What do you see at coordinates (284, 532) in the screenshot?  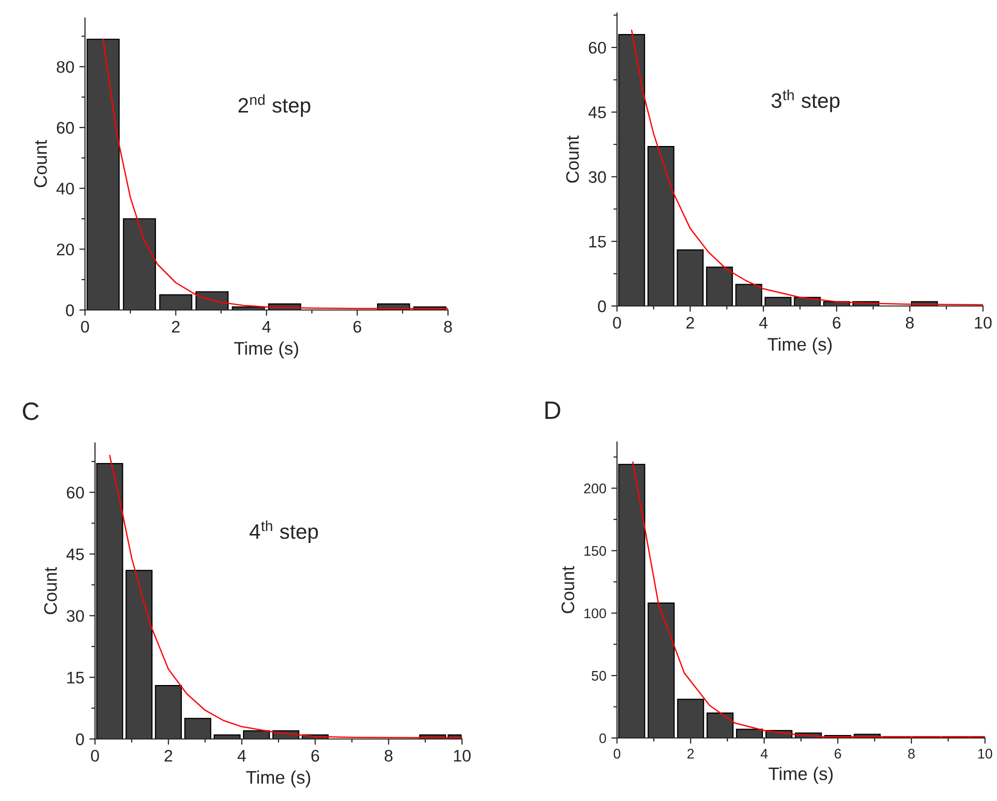 I see `annotation: 4$^{th}$ step` at bounding box center [284, 532].